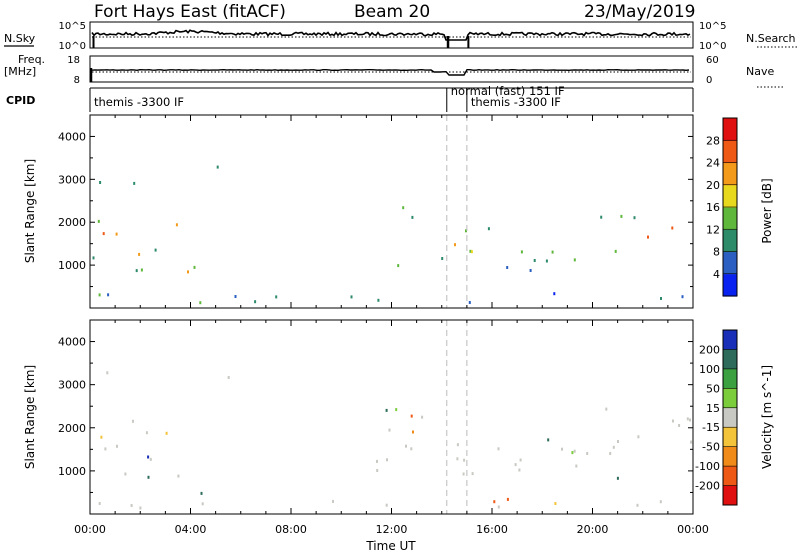  I want to click on colorbar-tick-label: 15, so click(713, 408).